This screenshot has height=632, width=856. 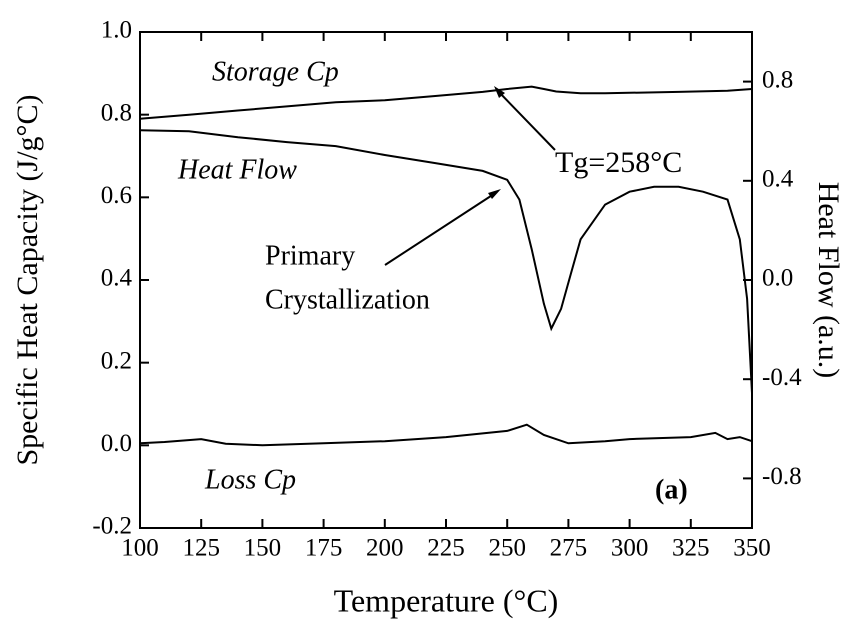 What do you see at coordinates (752, 548) in the screenshot?
I see `x-tick-label: 350` at bounding box center [752, 548].